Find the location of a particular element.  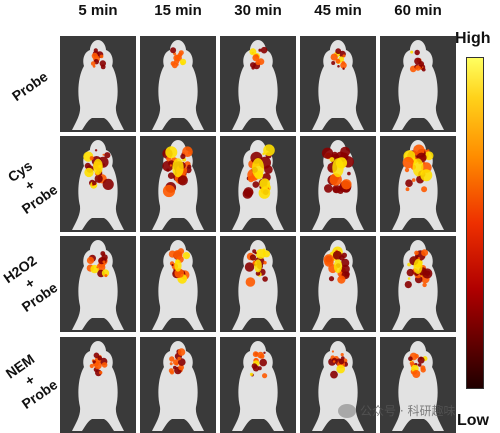

row-label-nem-probe: NEM + Probe is located at coordinates (33, 381).